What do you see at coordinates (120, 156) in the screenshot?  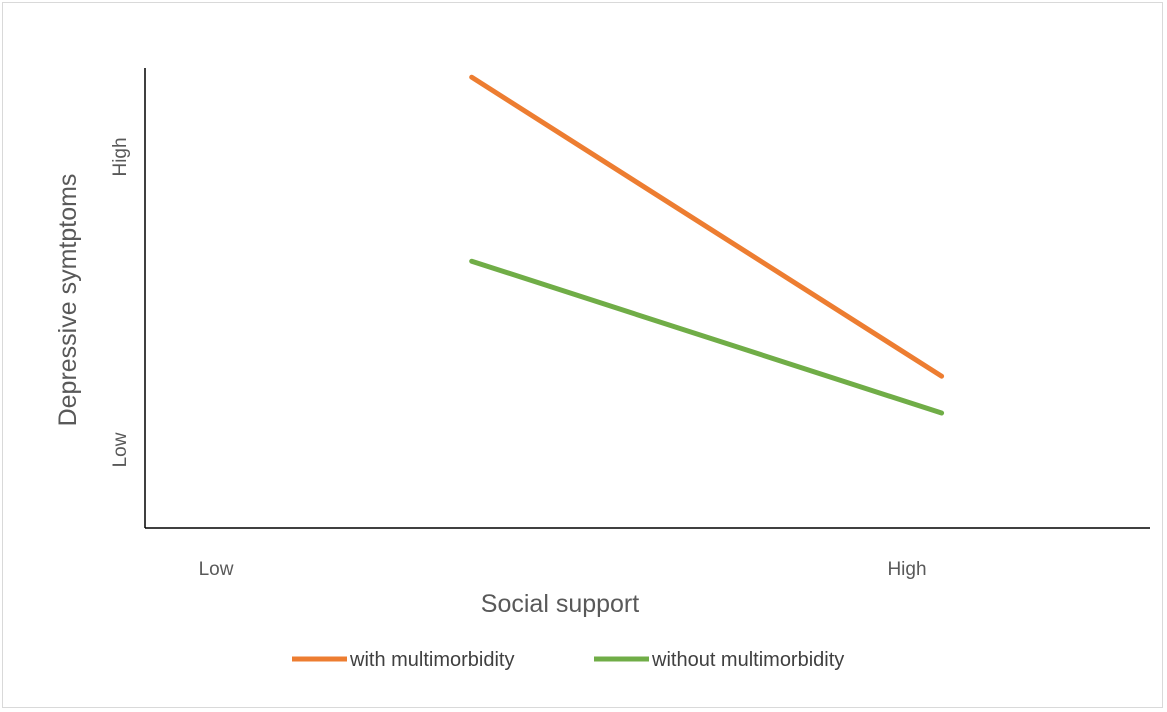 I see `y-tick-label-high: High` at bounding box center [120, 156].